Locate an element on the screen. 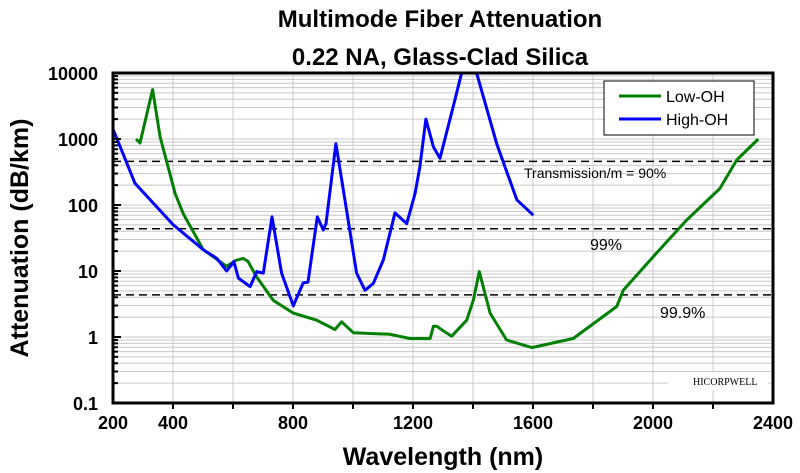  x-tick-label: 800 is located at coordinates (293, 423).